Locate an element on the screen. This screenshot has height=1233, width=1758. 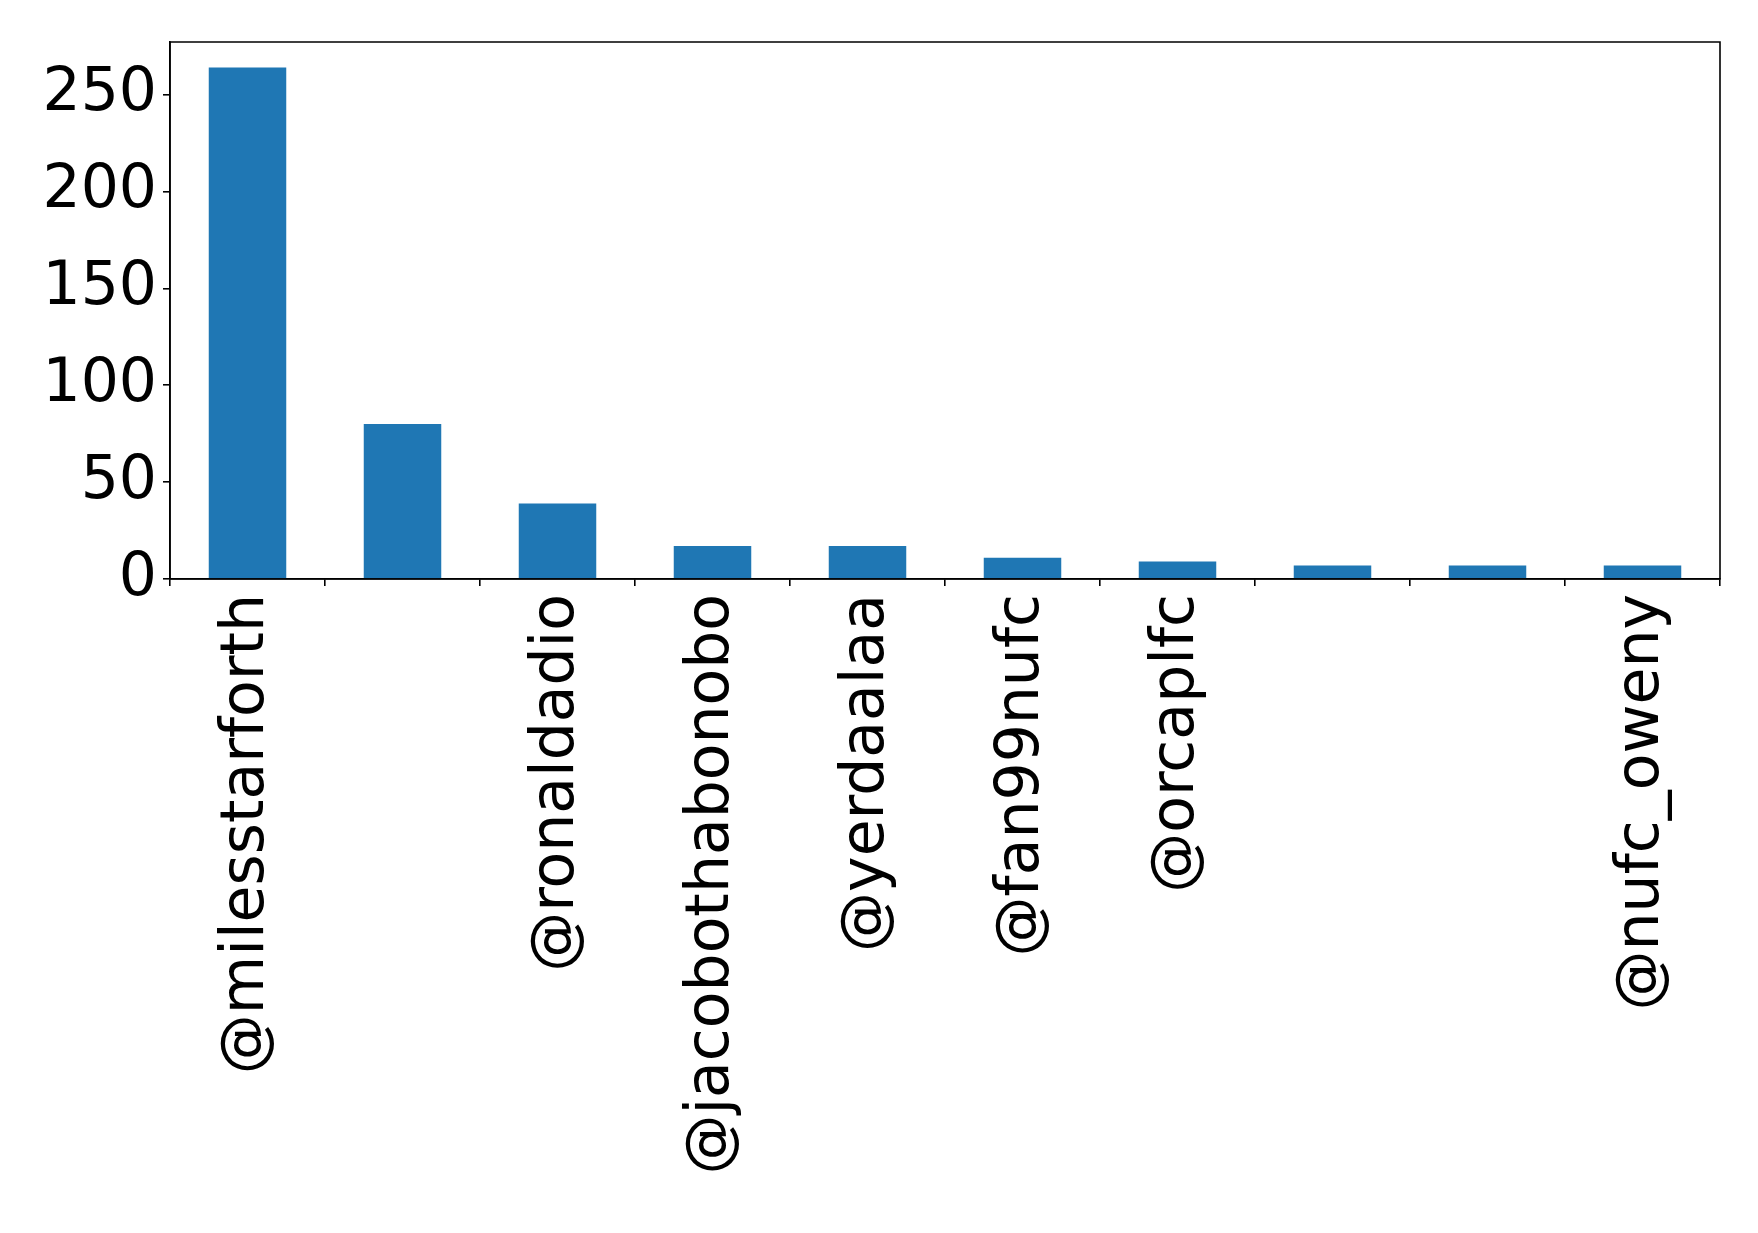
y-tick-label: 100 is located at coordinates (99, 379).